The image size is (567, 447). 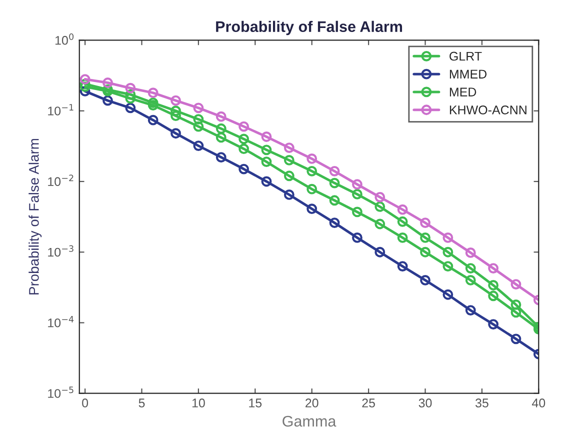 What do you see at coordinates (468, 74) in the screenshot?
I see `legend-label: MMED` at bounding box center [468, 74].